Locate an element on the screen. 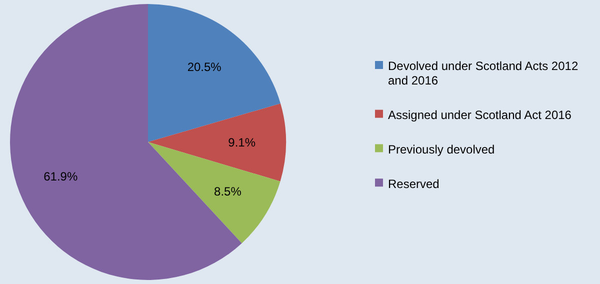 The height and width of the screenshot is (284, 600). legend-label: Previously devolved is located at coordinates (441, 149).